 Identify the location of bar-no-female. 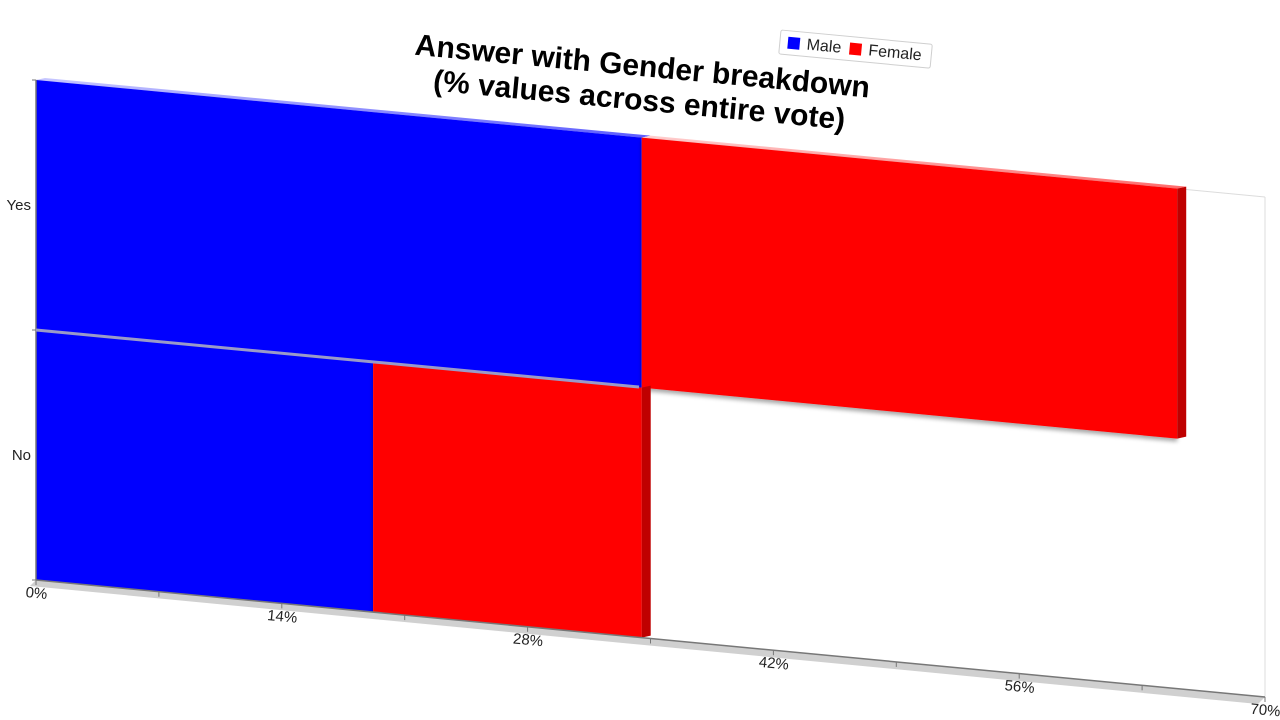
(507, 500).